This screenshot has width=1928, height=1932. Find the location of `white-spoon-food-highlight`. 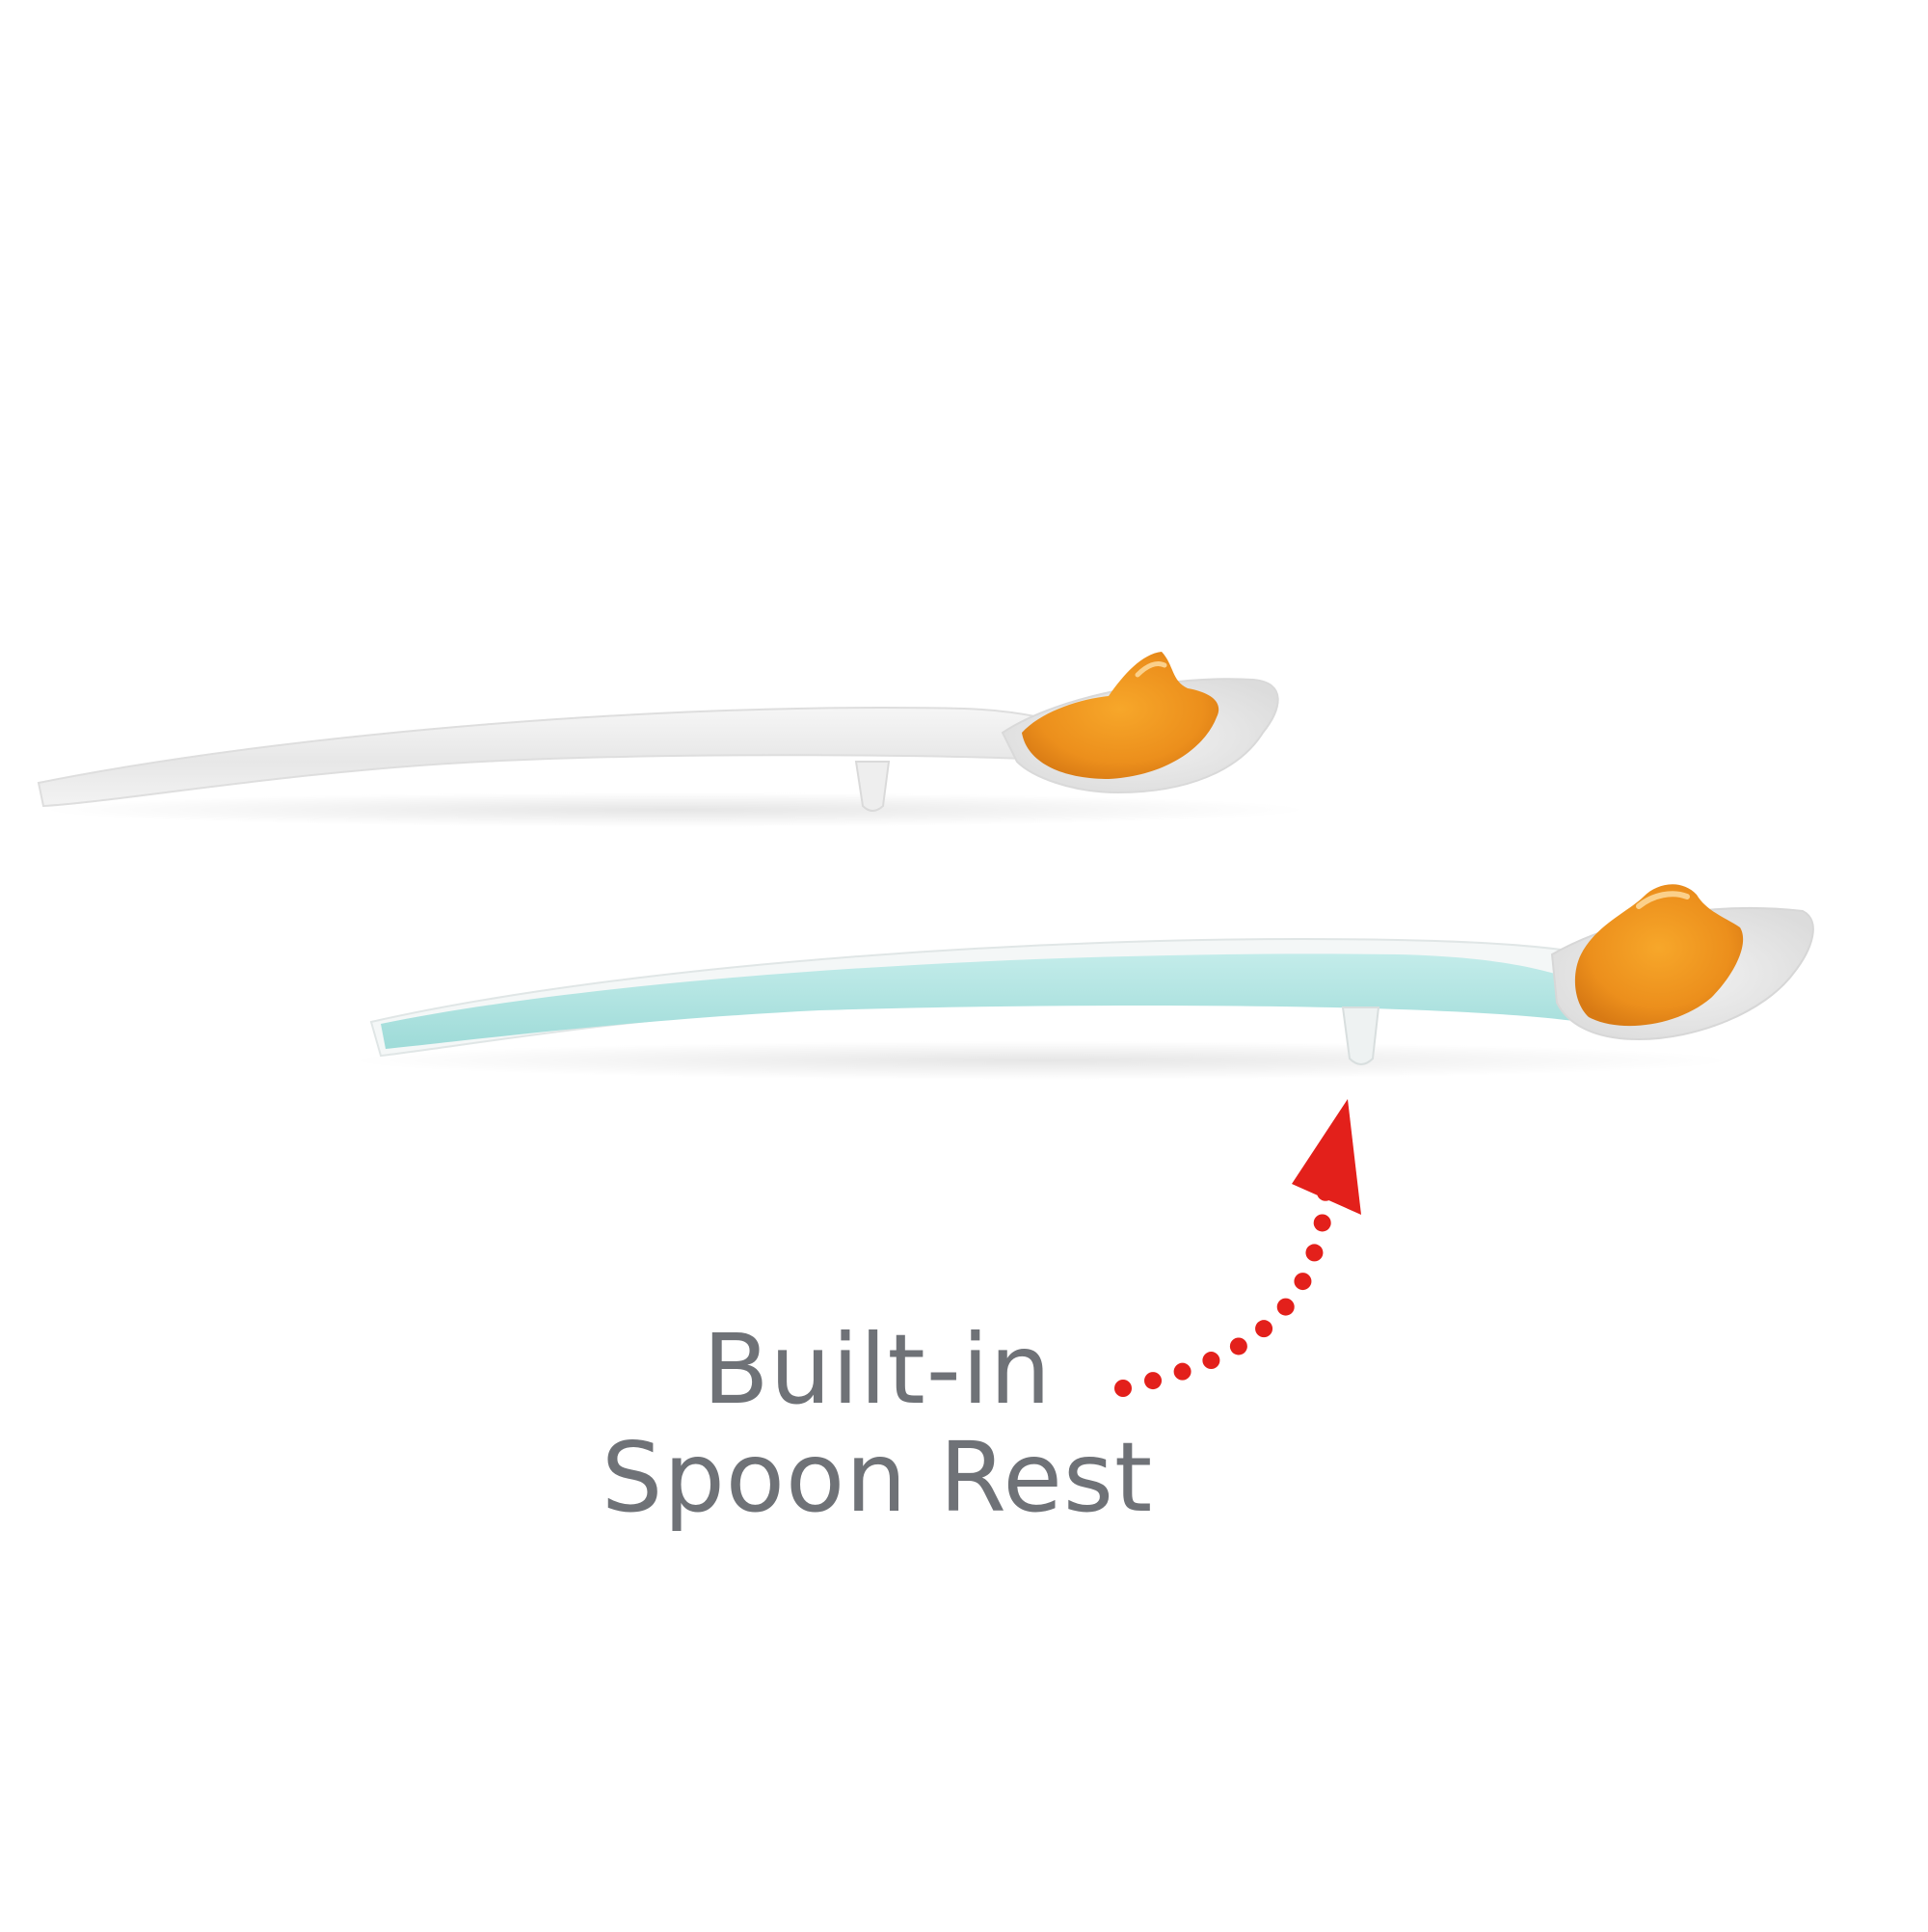

white-spoon-food-highlight is located at coordinates (1151, 669).